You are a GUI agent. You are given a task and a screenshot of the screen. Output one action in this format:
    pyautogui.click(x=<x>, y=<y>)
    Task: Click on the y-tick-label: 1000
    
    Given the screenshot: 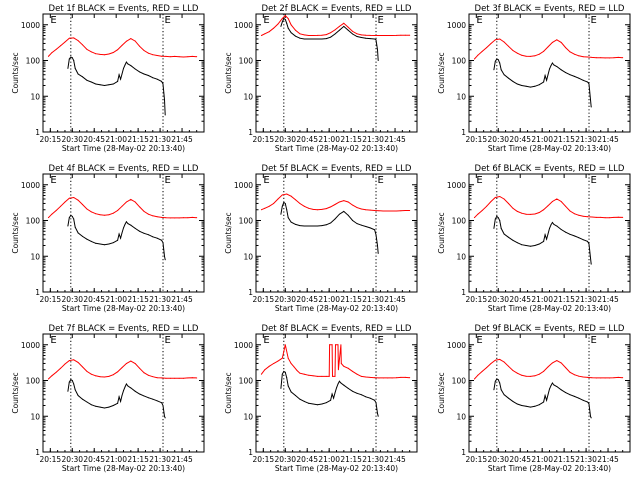 What is the action you would take?
    pyautogui.click(x=243, y=345)
    